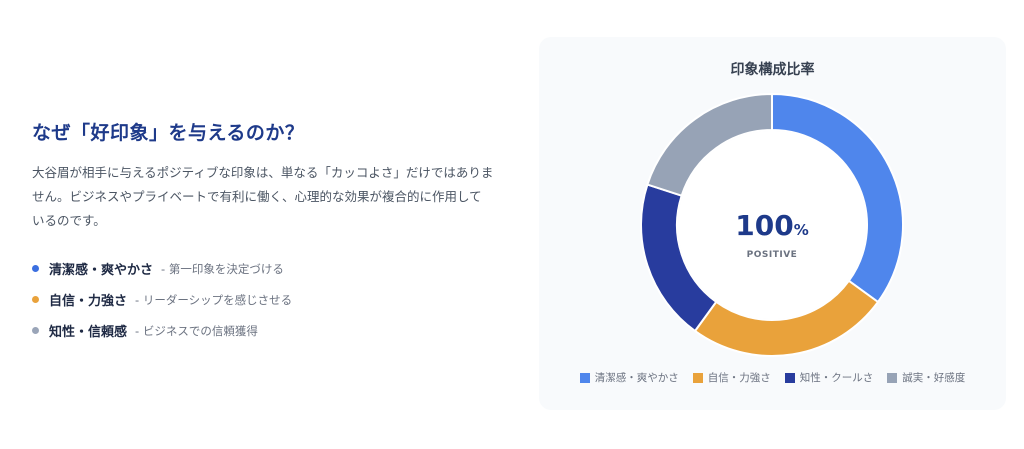 This screenshot has width=1024, height=449. What do you see at coordinates (222, 268) in the screenshot?
I see `bullet-sub: - 第一印象を決定づける` at bounding box center [222, 268].